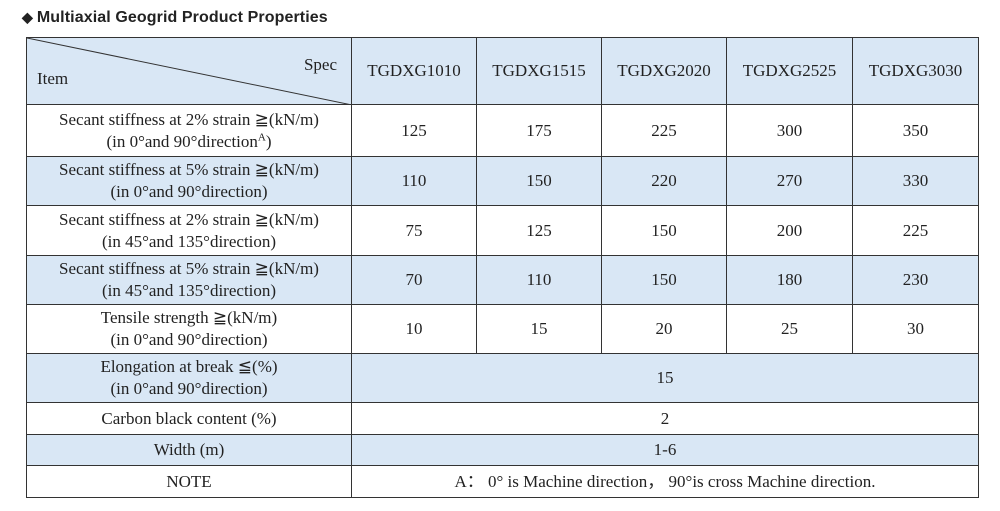  Describe the element at coordinates (414, 329) in the screenshot. I see `value-cell: 10` at that location.